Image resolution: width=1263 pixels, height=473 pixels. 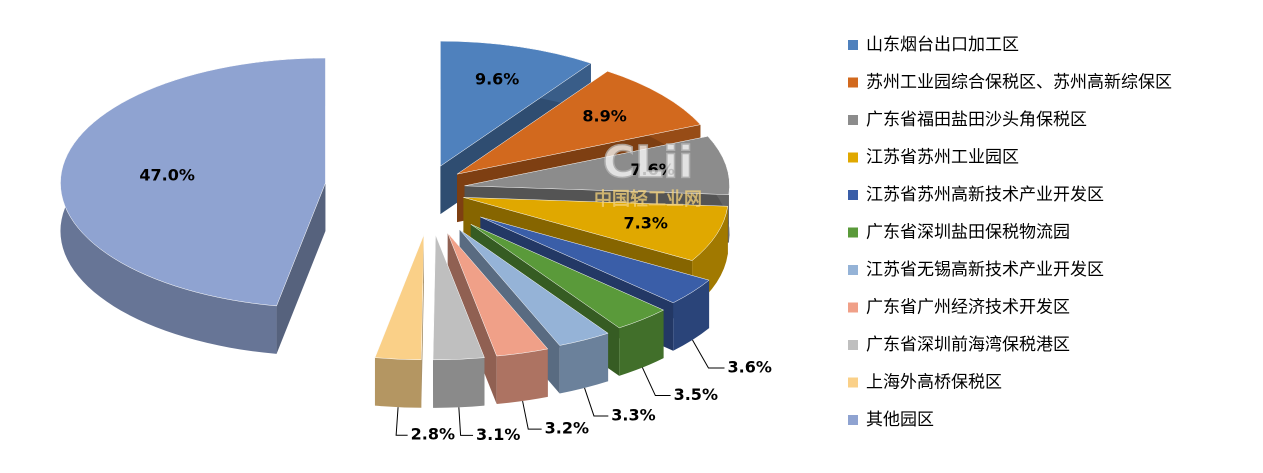 I want to click on legend-label: 苏州工业园综合保税区、苏州高新综保区, so click(x=1019, y=83).